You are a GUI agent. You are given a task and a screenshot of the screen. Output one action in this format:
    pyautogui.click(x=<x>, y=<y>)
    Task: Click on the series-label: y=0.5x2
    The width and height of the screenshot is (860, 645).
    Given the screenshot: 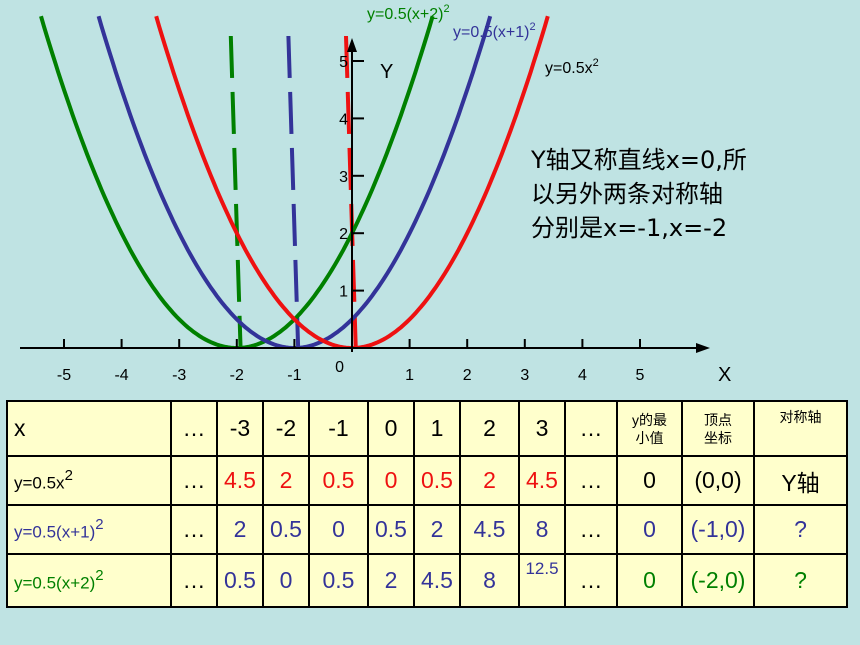 What is the action you would take?
    pyautogui.click(x=572, y=67)
    